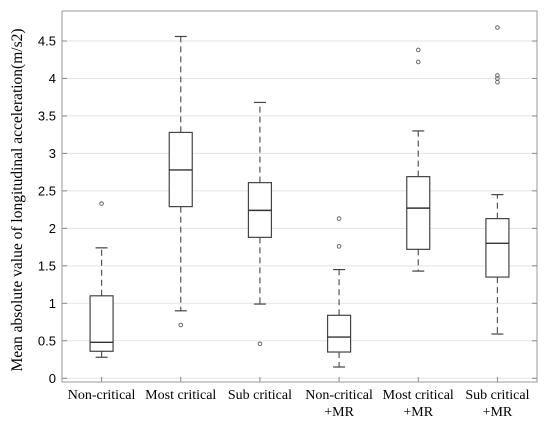 The image size is (550, 423). I want to click on y-tick-label: 0, so click(52, 378).